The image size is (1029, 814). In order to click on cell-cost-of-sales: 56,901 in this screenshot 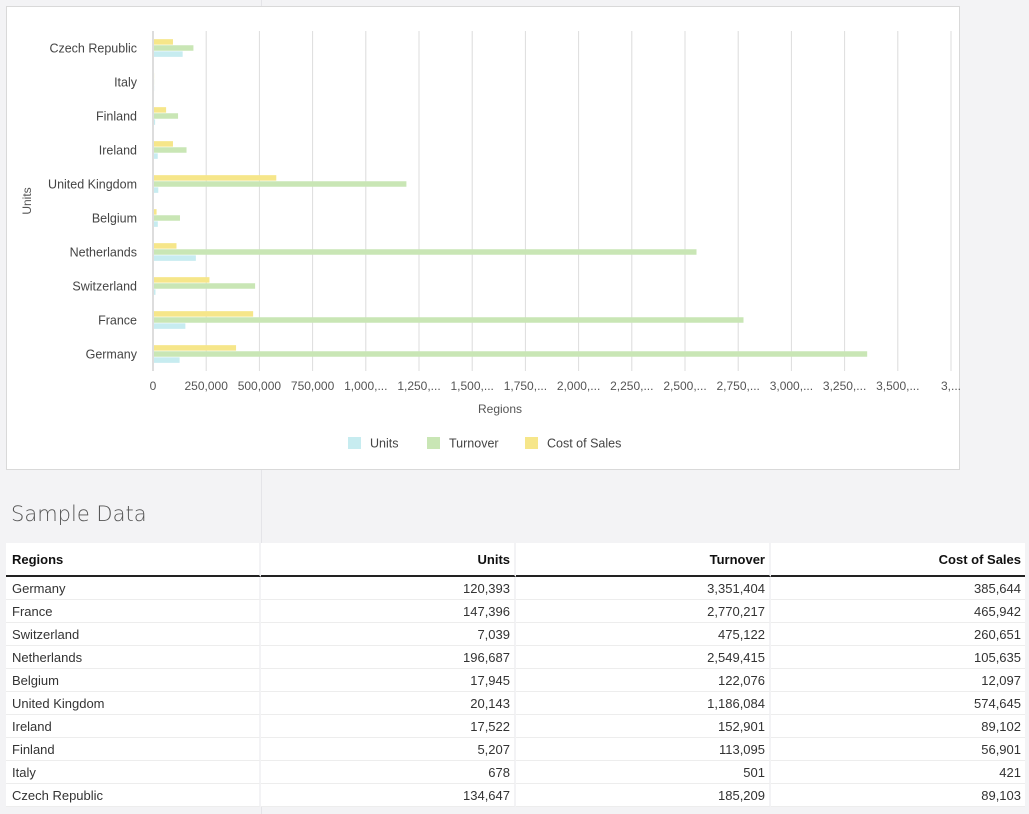, I will do `click(898, 749)`.